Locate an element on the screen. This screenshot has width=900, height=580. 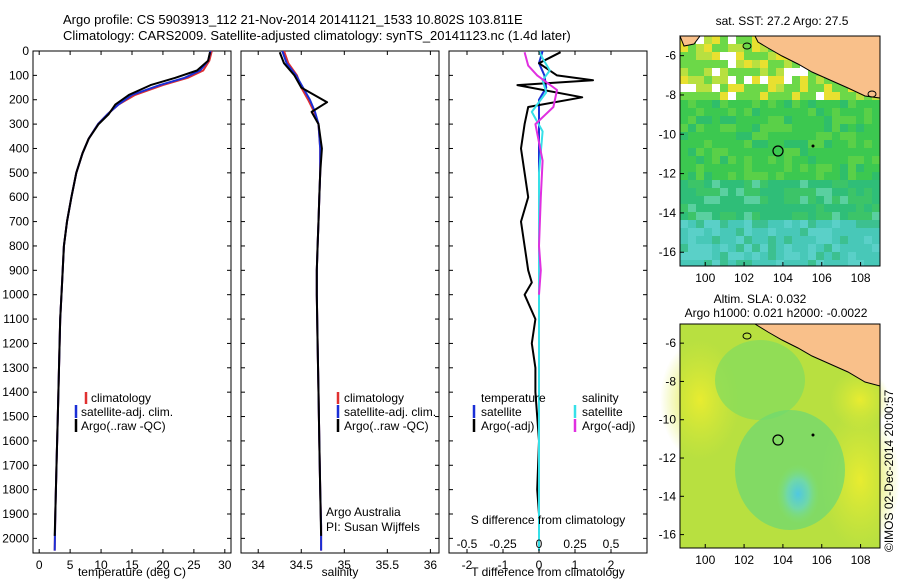
legend-label-s-argo: Argo(-adj) is located at coordinates (608, 426).